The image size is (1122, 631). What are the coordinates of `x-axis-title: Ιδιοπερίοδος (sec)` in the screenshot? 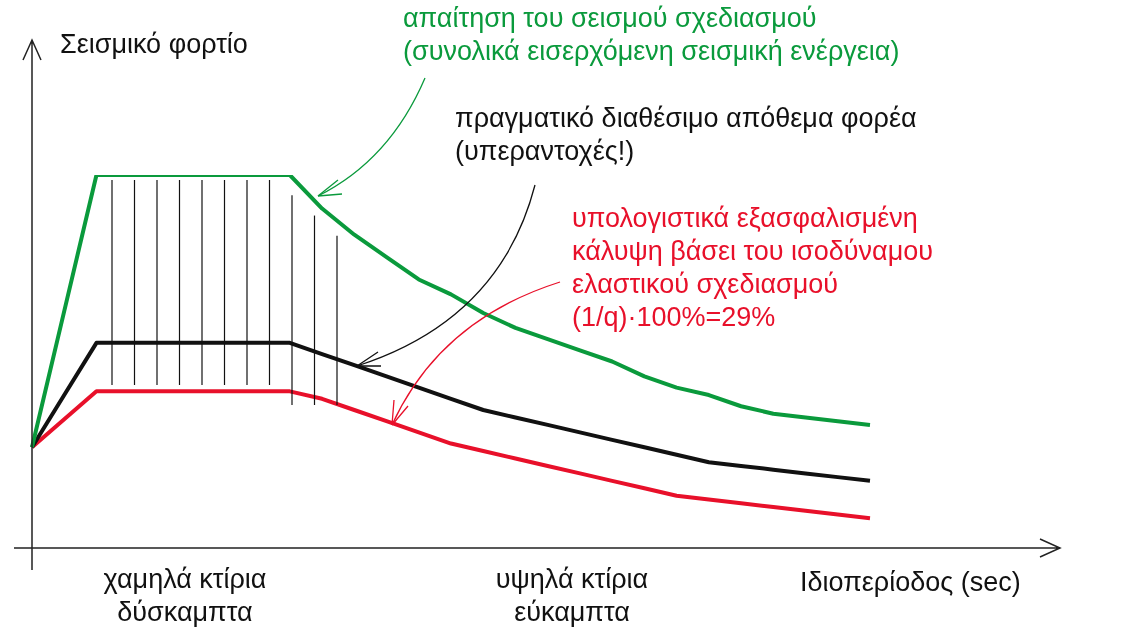 It's located at (910, 582).